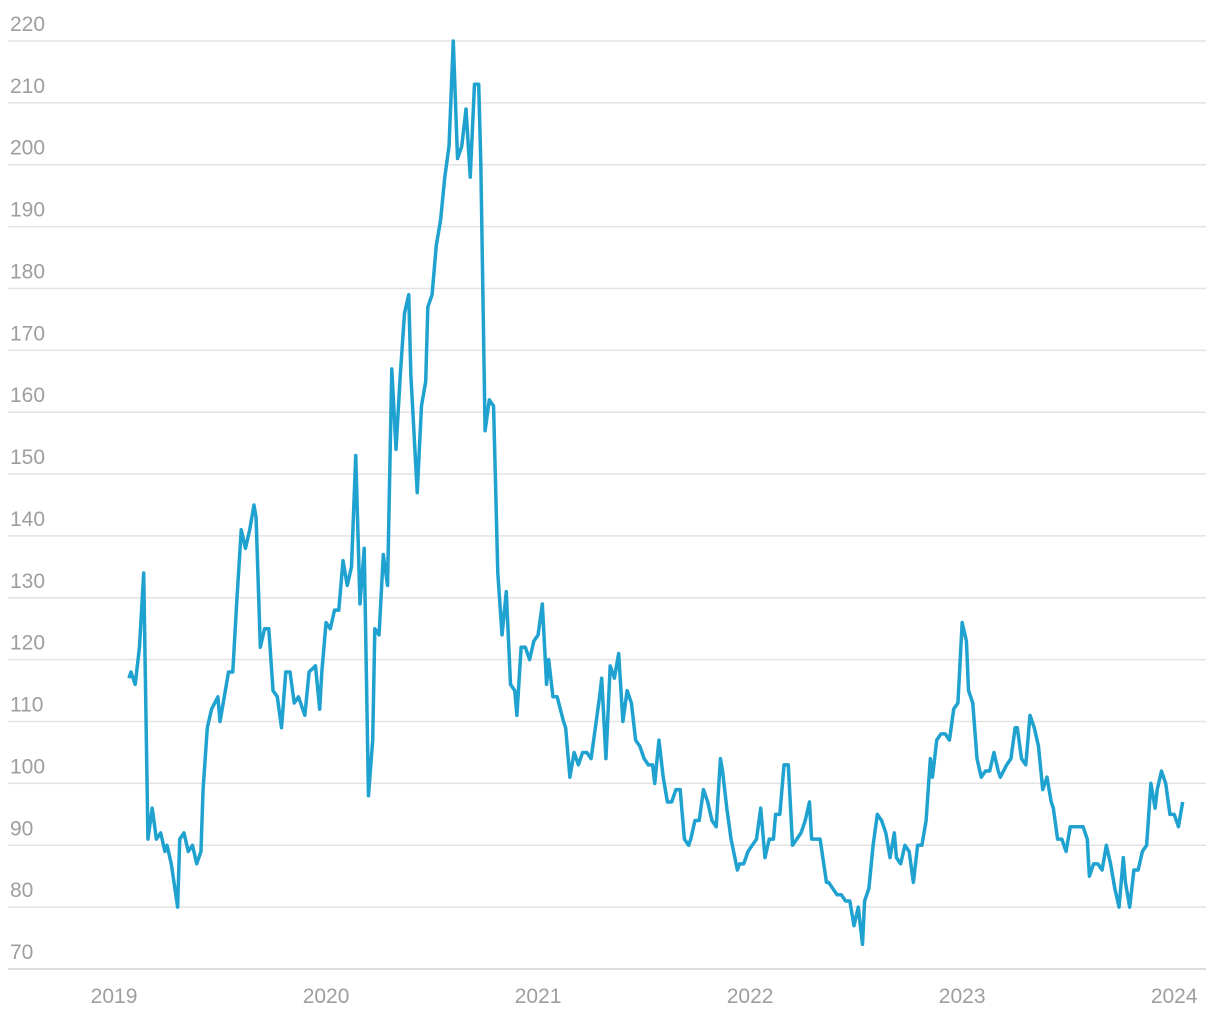 The height and width of the screenshot is (1020, 1220). What do you see at coordinates (21, 952) in the screenshot?
I see `y-tick-label: 70` at bounding box center [21, 952].